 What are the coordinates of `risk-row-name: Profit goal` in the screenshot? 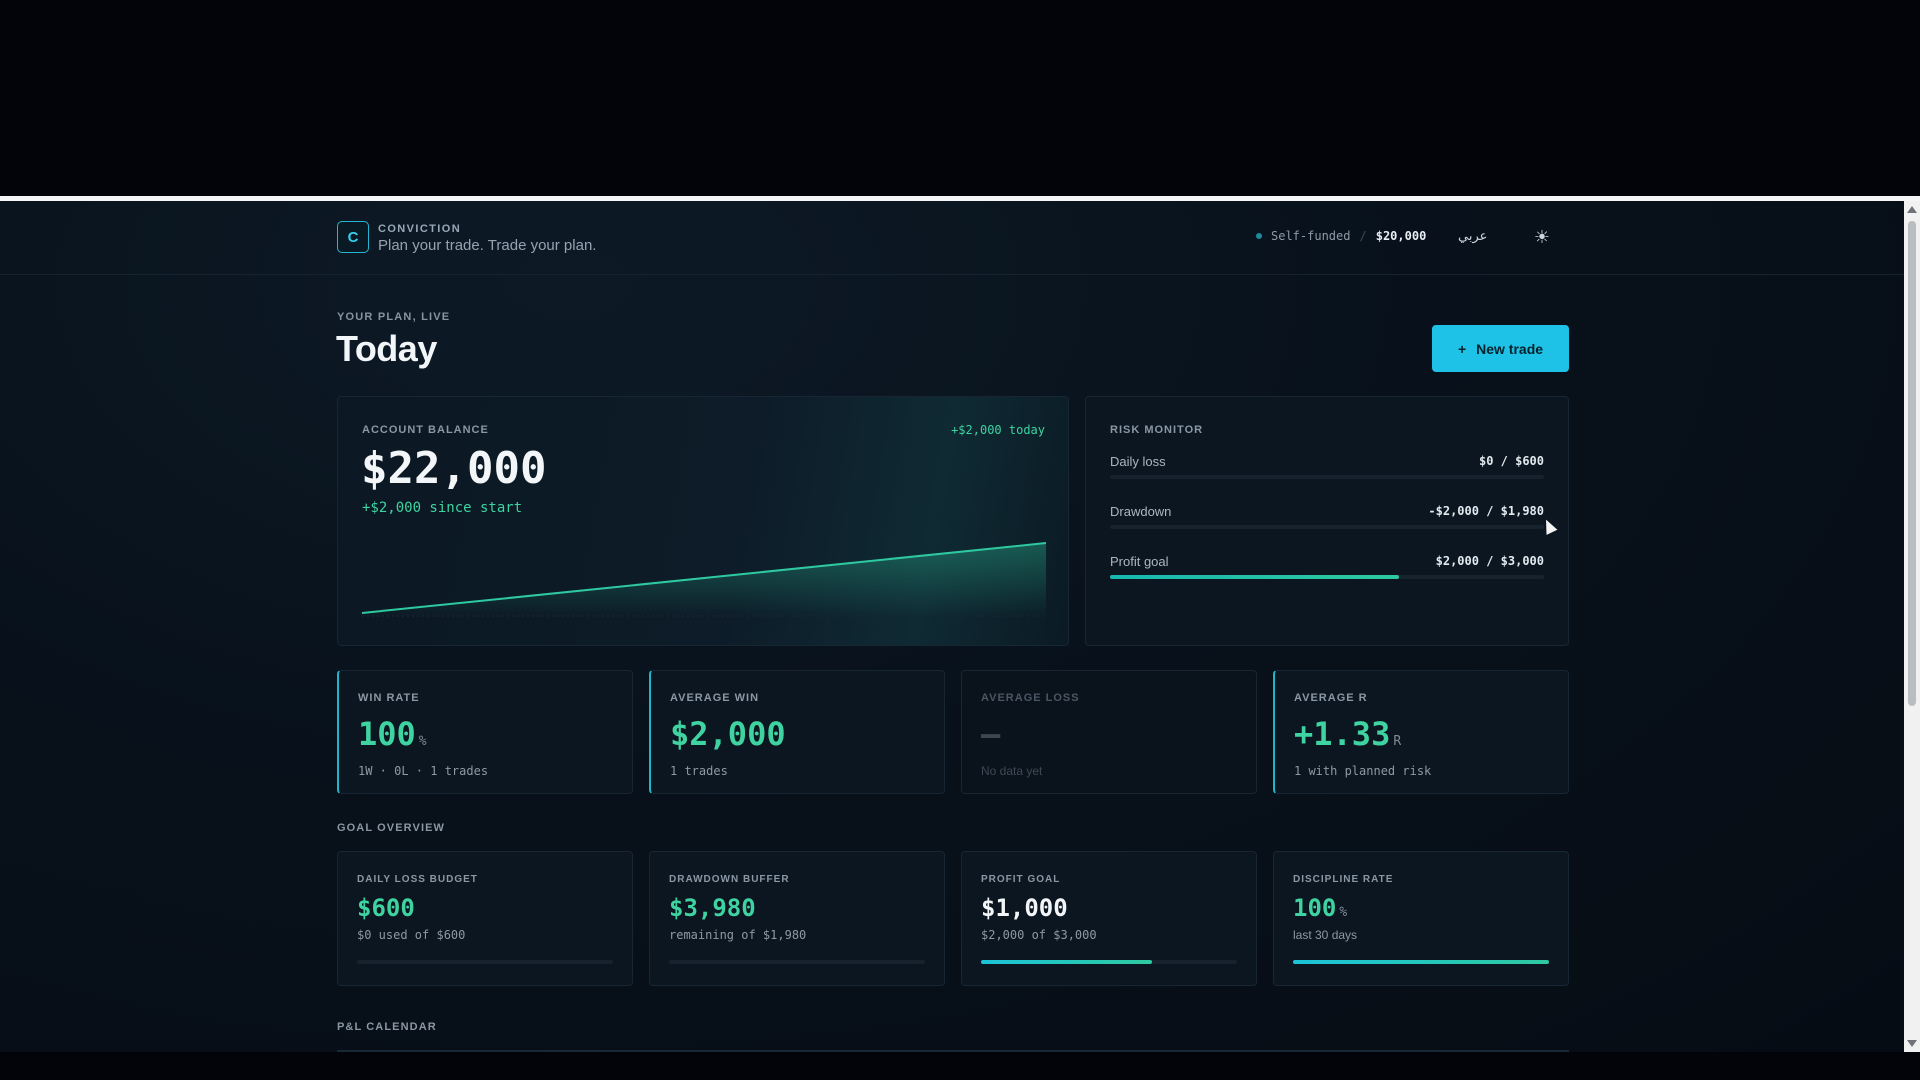 It's located at (1139, 561).